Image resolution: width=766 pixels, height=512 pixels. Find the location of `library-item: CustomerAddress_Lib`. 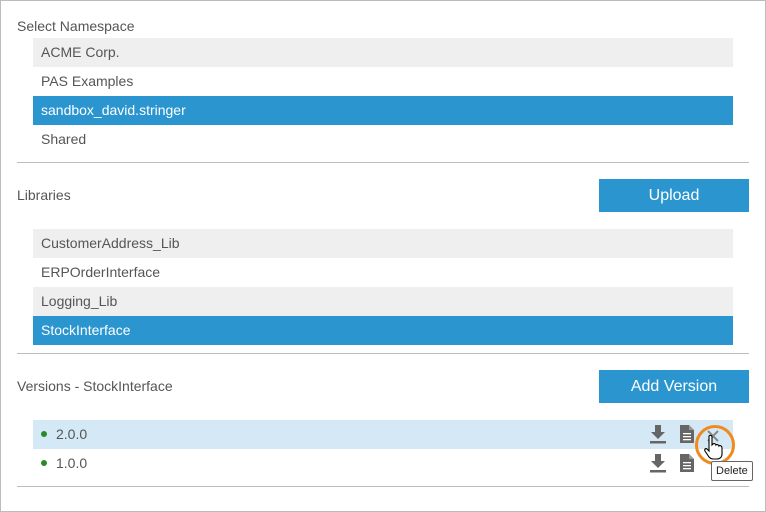

library-item: CustomerAddress_Lib is located at coordinates (383, 243).